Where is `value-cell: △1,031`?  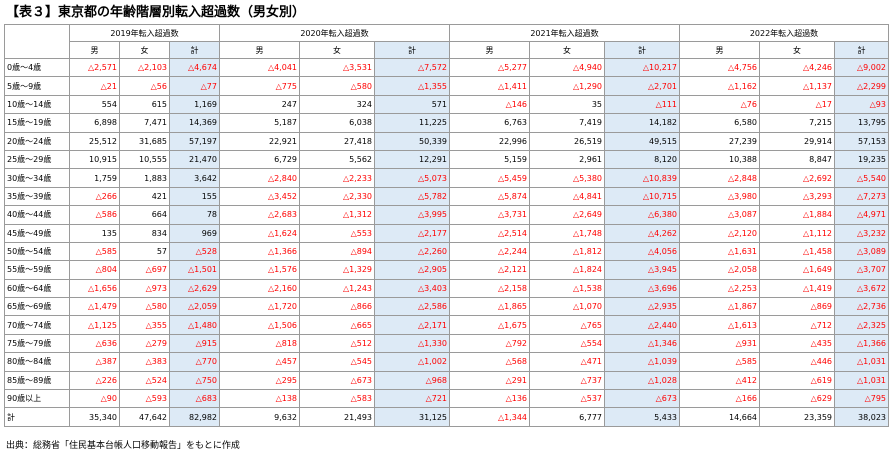 value-cell: △1,031 is located at coordinates (861, 380).